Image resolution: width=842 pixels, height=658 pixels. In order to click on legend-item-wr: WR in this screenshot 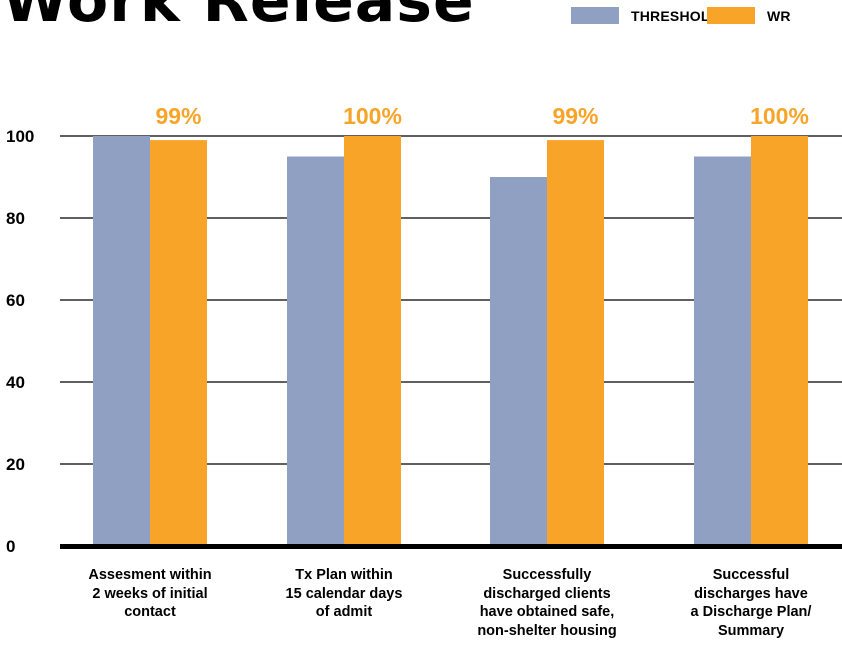, I will do `click(749, 15)`.